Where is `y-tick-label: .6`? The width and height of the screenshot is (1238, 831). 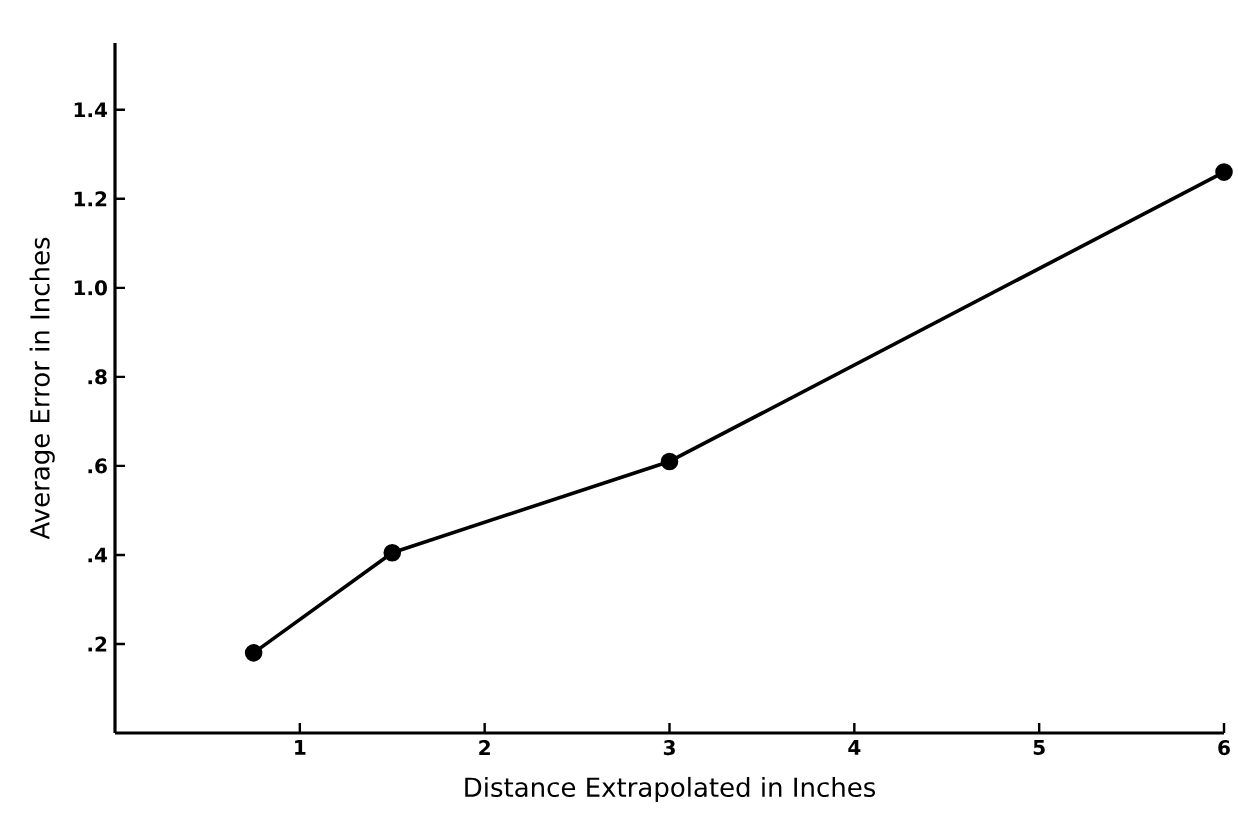
y-tick-label: .6 is located at coordinates (97, 466).